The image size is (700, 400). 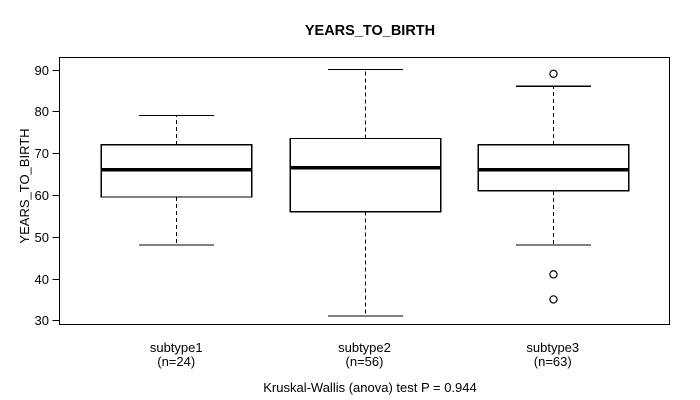 I want to click on y-tick-label: 50, so click(x=42, y=237).